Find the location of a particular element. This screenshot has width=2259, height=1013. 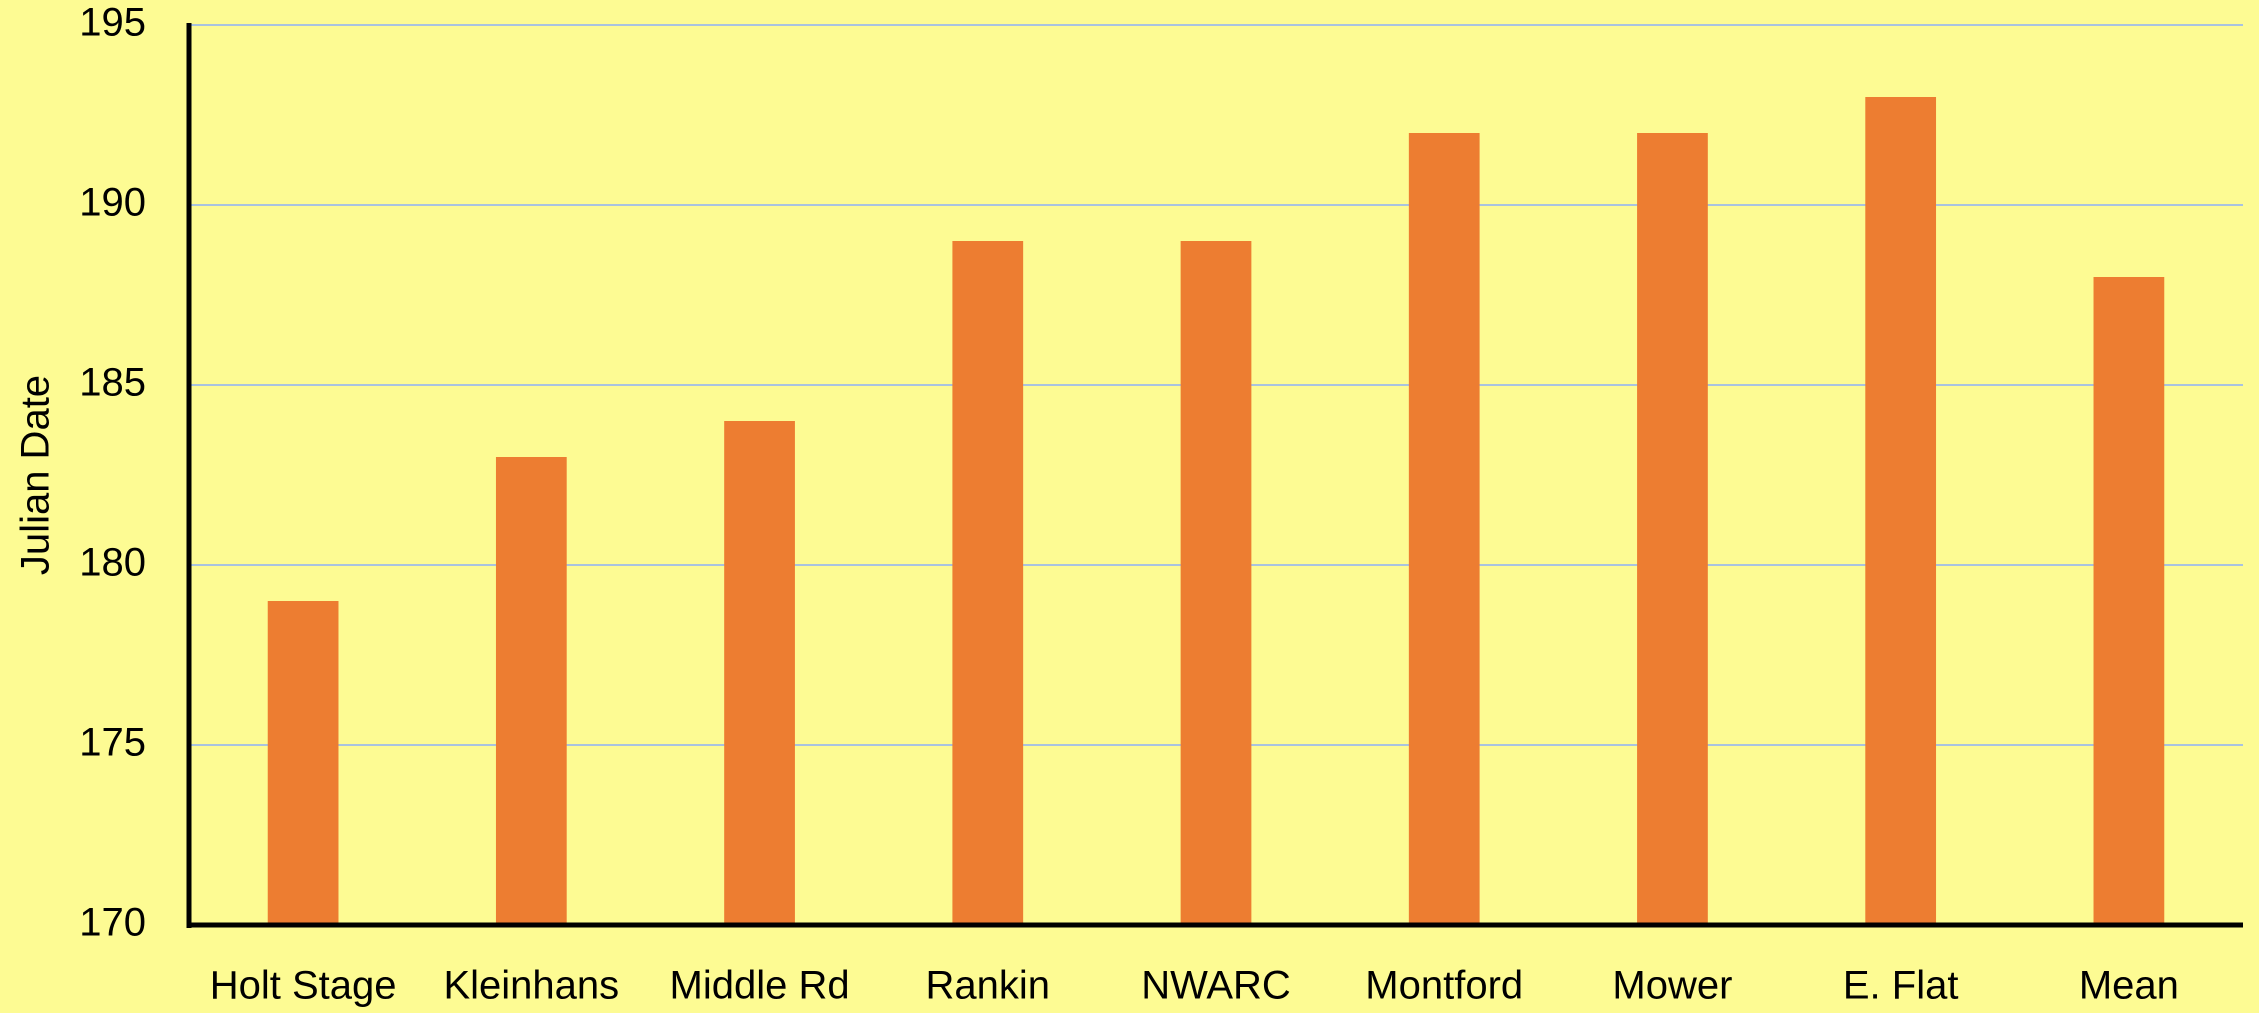

x-tick-label: Middle Rd is located at coordinates (760, 986).